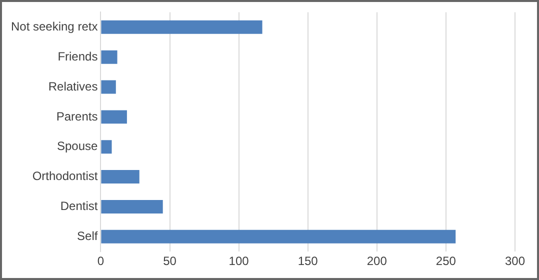 This screenshot has width=539, height=280. What do you see at coordinates (446, 261) in the screenshot?
I see `x-tick-label: 250` at bounding box center [446, 261].